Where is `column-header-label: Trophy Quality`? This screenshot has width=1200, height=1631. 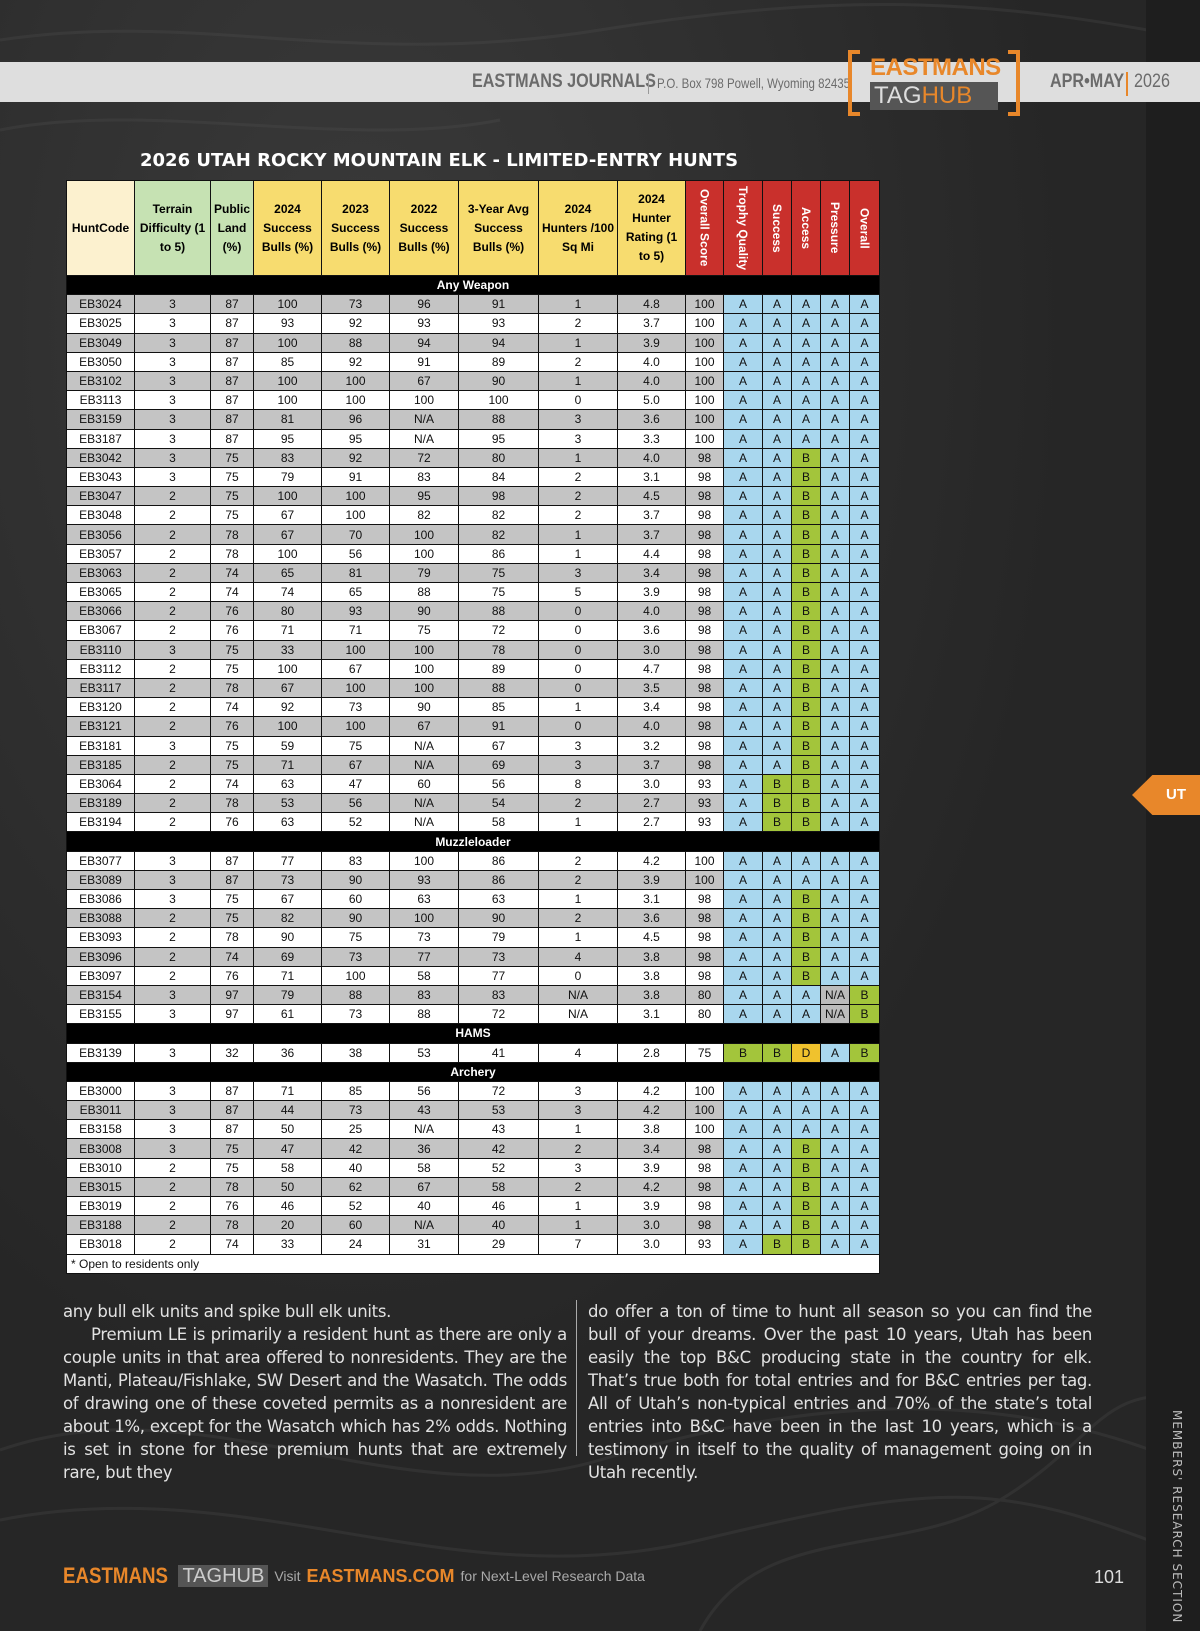 column-header-label: Trophy Quality is located at coordinates (743, 227).